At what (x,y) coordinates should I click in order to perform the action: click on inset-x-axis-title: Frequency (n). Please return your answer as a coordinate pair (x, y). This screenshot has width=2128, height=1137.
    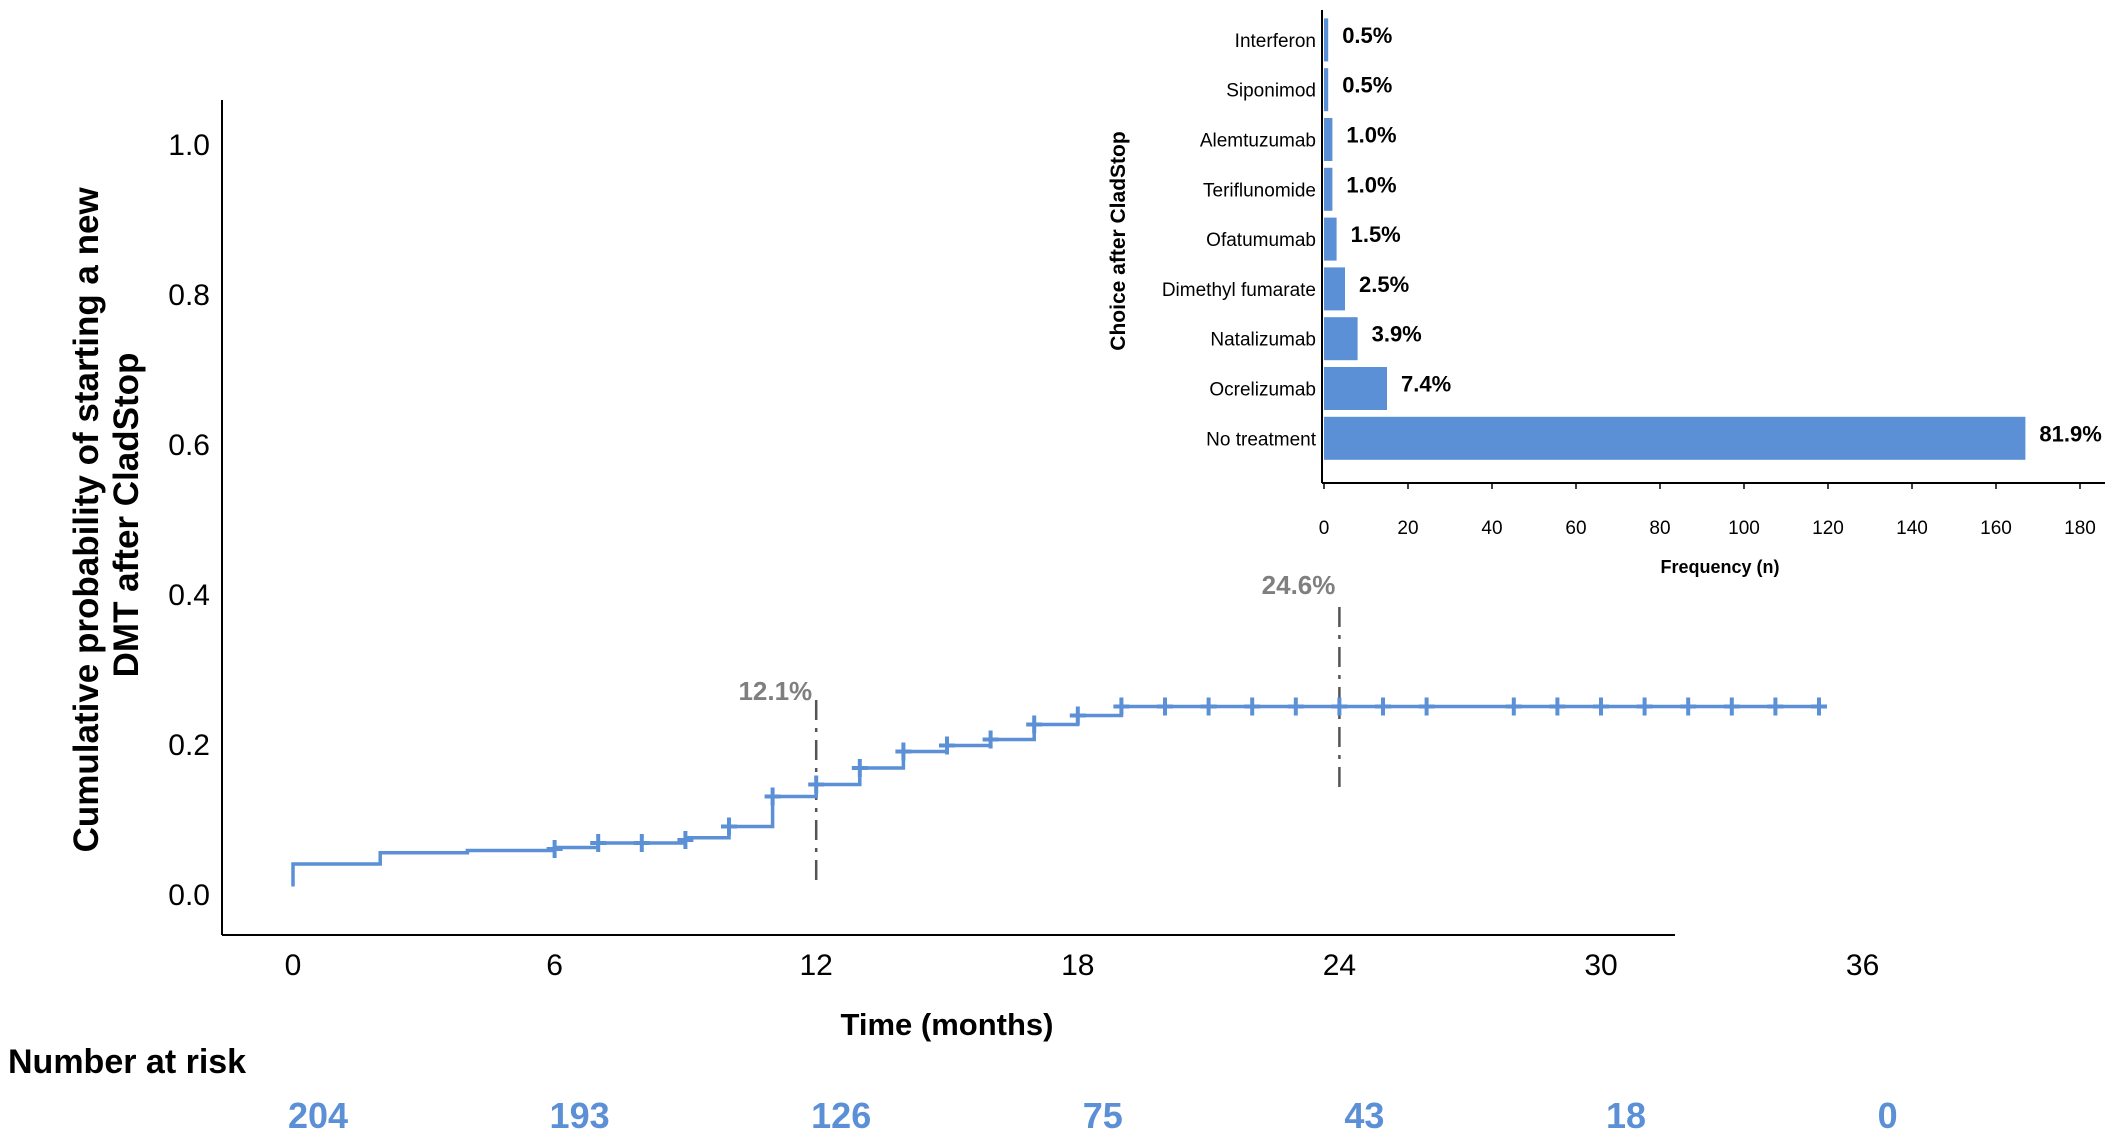
    Looking at the image, I should click on (1719, 567).